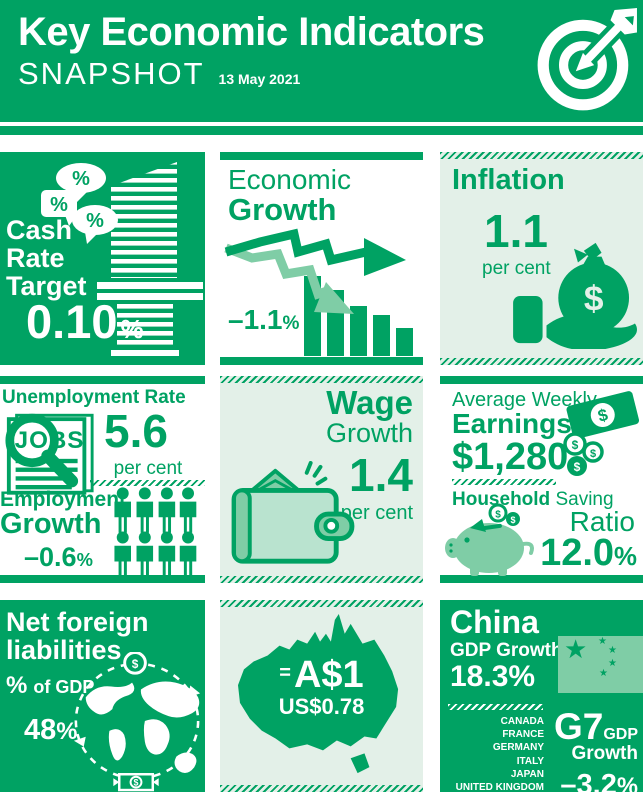 This screenshot has width=643, height=797. What do you see at coordinates (94, 397) in the screenshot?
I see `unemployment-label: Unemployment Rate` at bounding box center [94, 397].